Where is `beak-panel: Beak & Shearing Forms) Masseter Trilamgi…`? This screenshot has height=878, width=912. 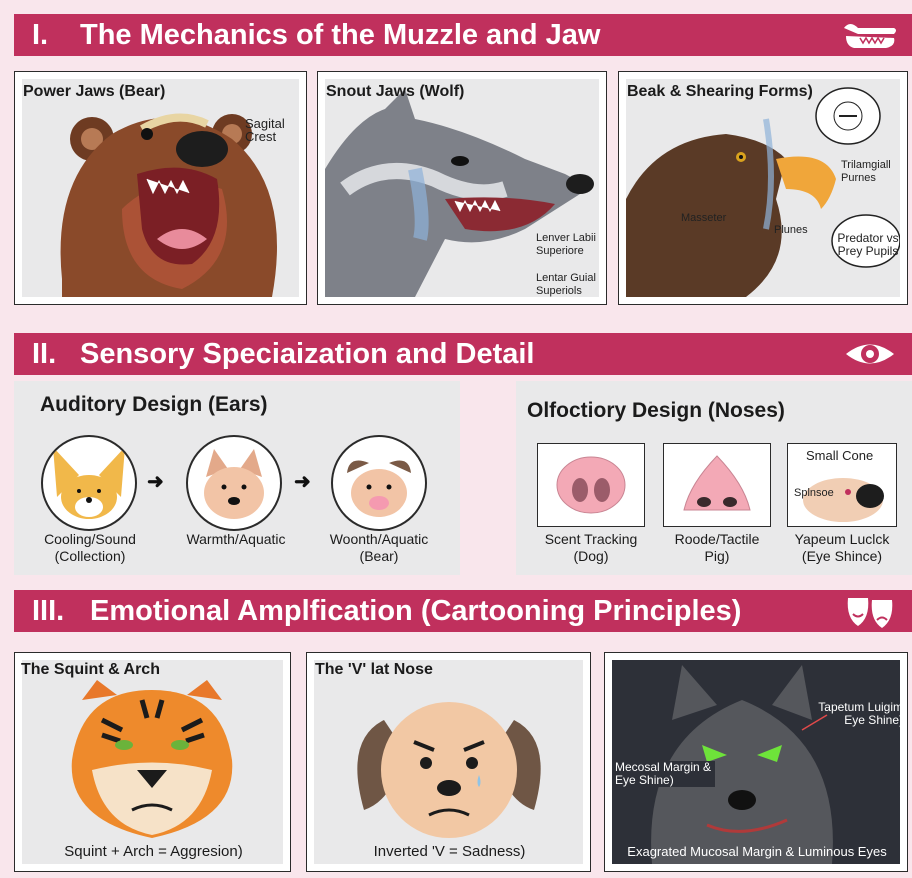
beak-panel: Beak & Shearing Forms) Masseter Trilamgi… is located at coordinates (763, 188).